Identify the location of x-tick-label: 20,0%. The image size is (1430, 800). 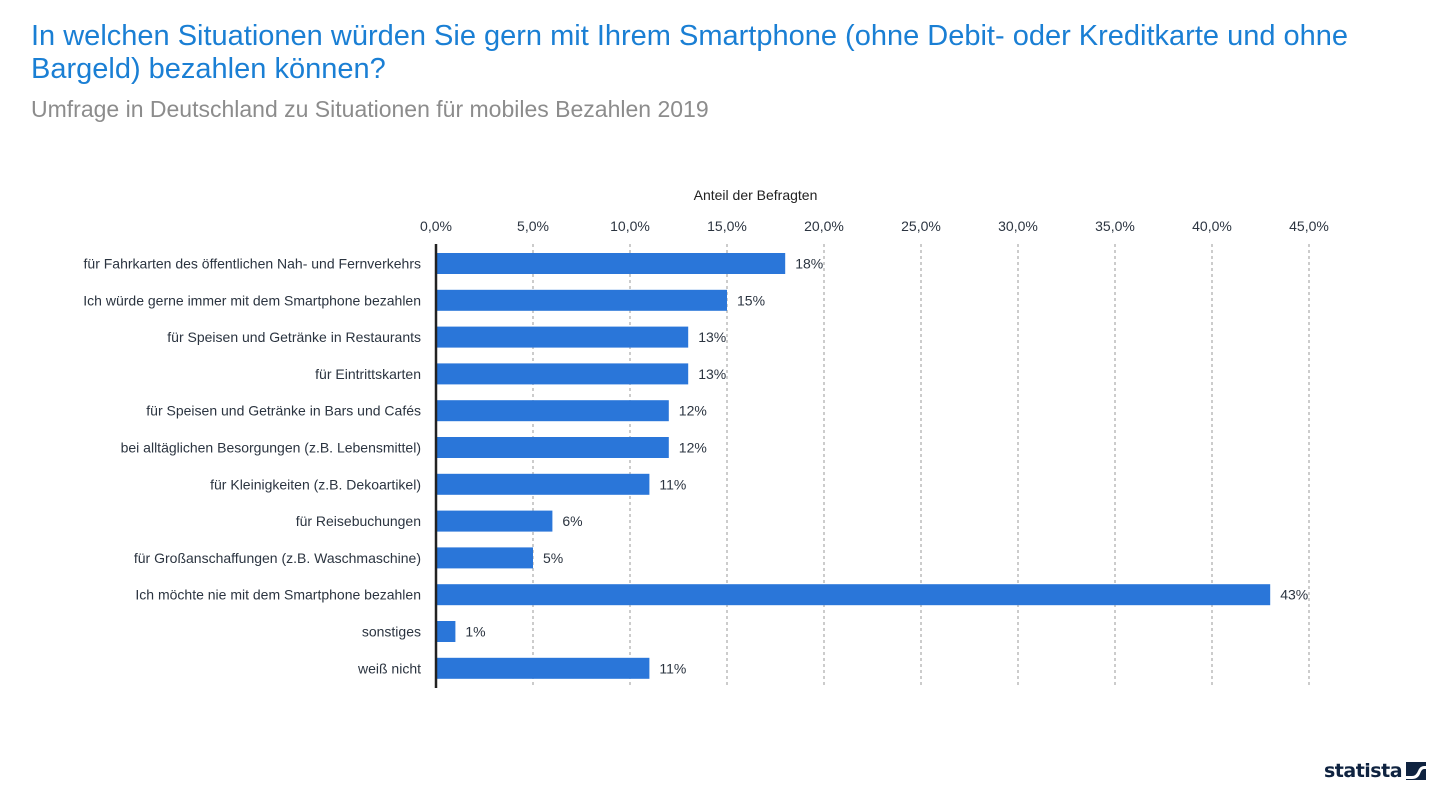
(824, 226).